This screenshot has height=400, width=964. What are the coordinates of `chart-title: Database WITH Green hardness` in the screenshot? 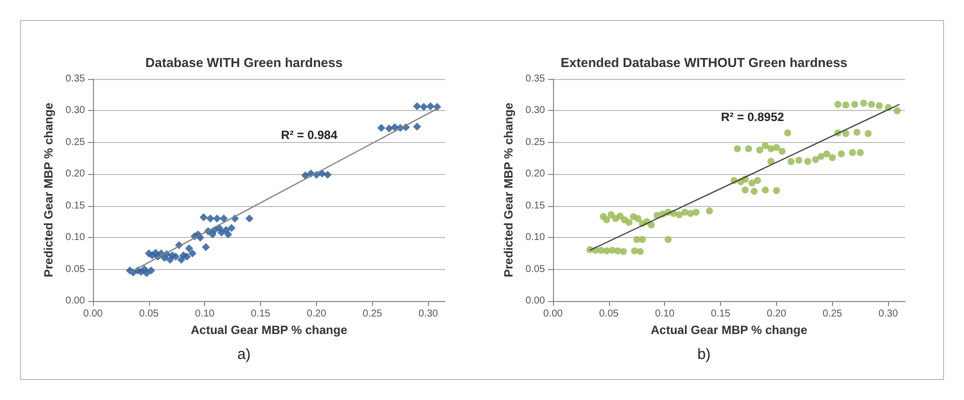 It's located at (244, 62).